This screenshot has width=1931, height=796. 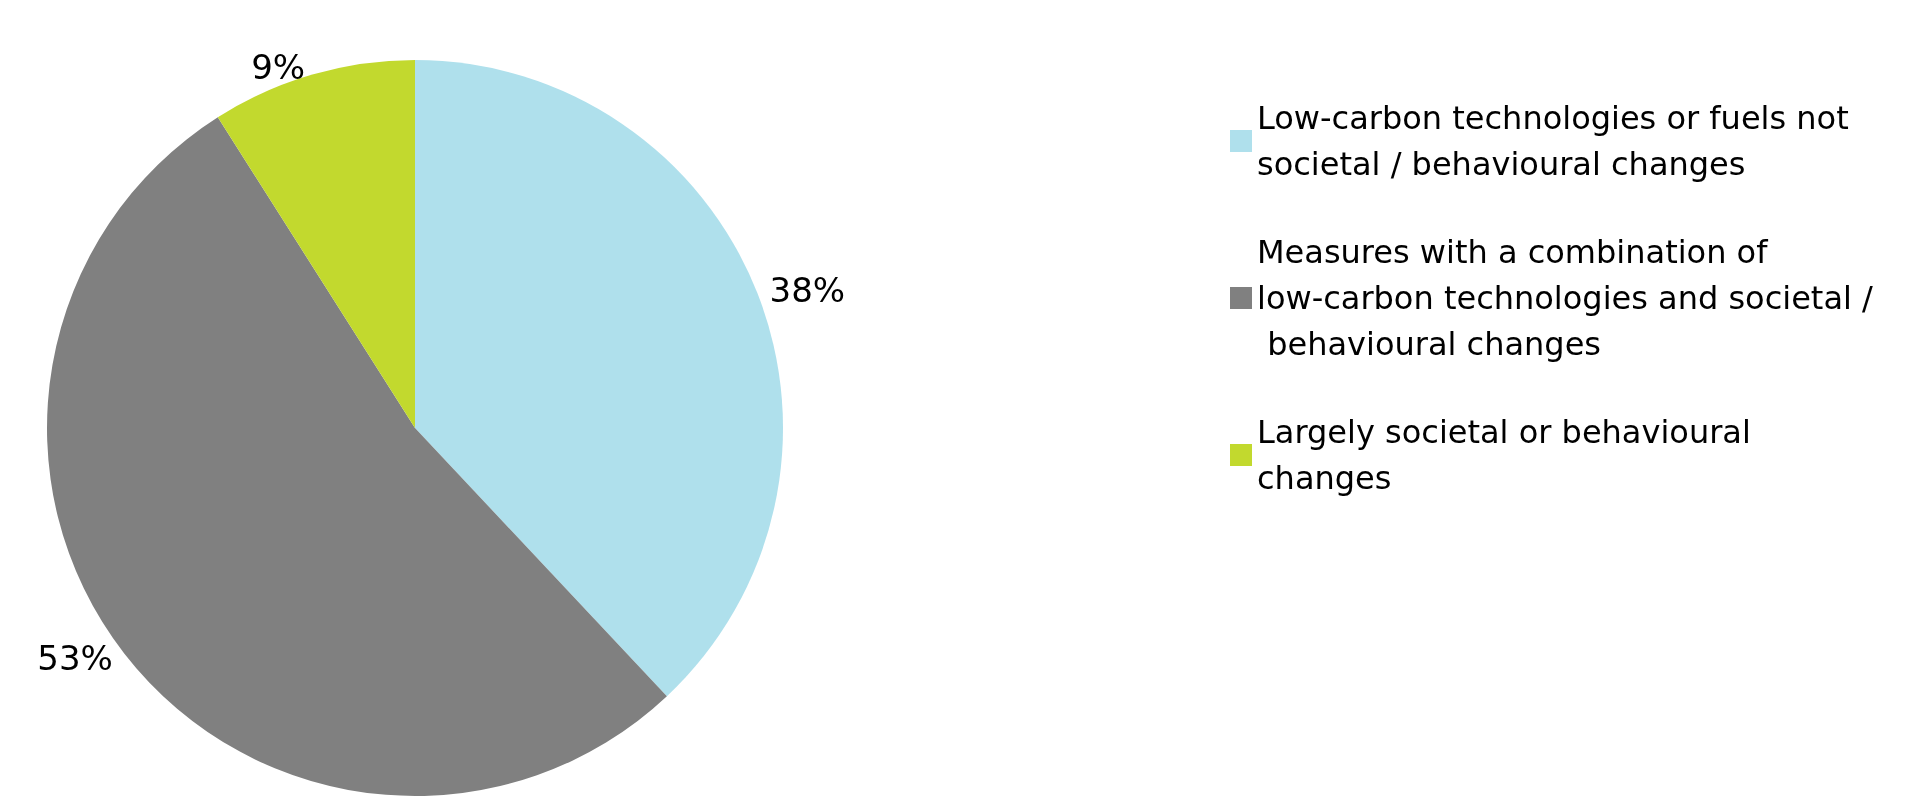 What do you see at coordinates (1509, 455) in the screenshot?
I see `legend-label: Largely societal or behavioural changes` at bounding box center [1509, 455].